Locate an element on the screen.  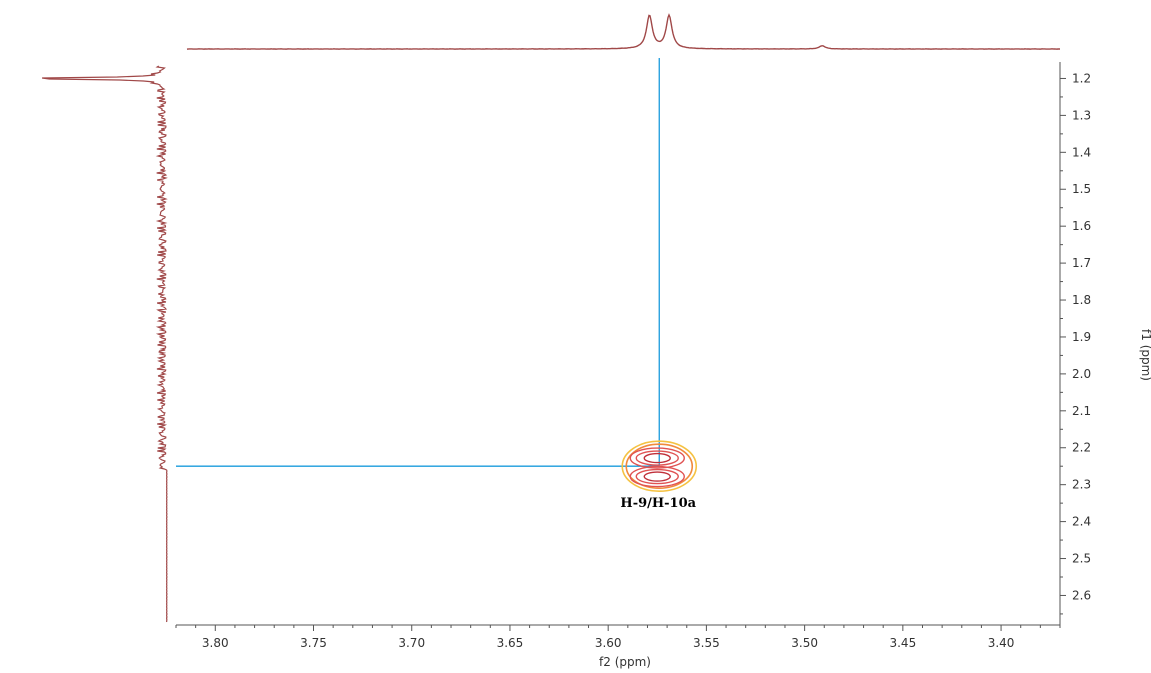
y-tick-label: 2.1 is located at coordinates (1081, 411).